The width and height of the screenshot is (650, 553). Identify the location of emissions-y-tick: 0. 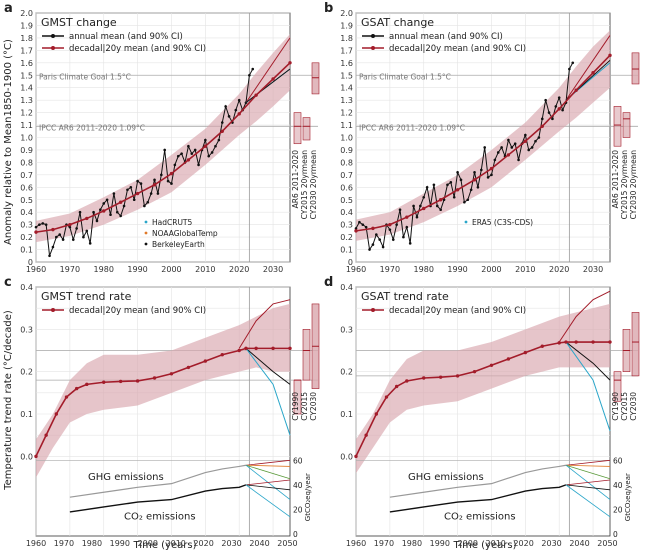
(615, 534).